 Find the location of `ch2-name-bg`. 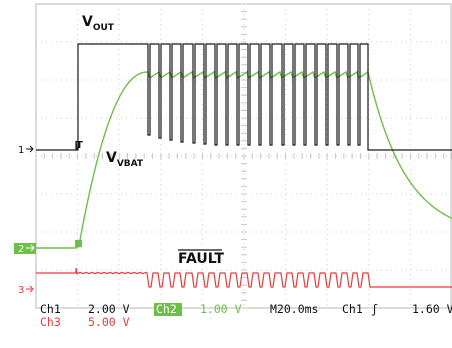

ch2-name-bg is located at coordinates (168, 309).